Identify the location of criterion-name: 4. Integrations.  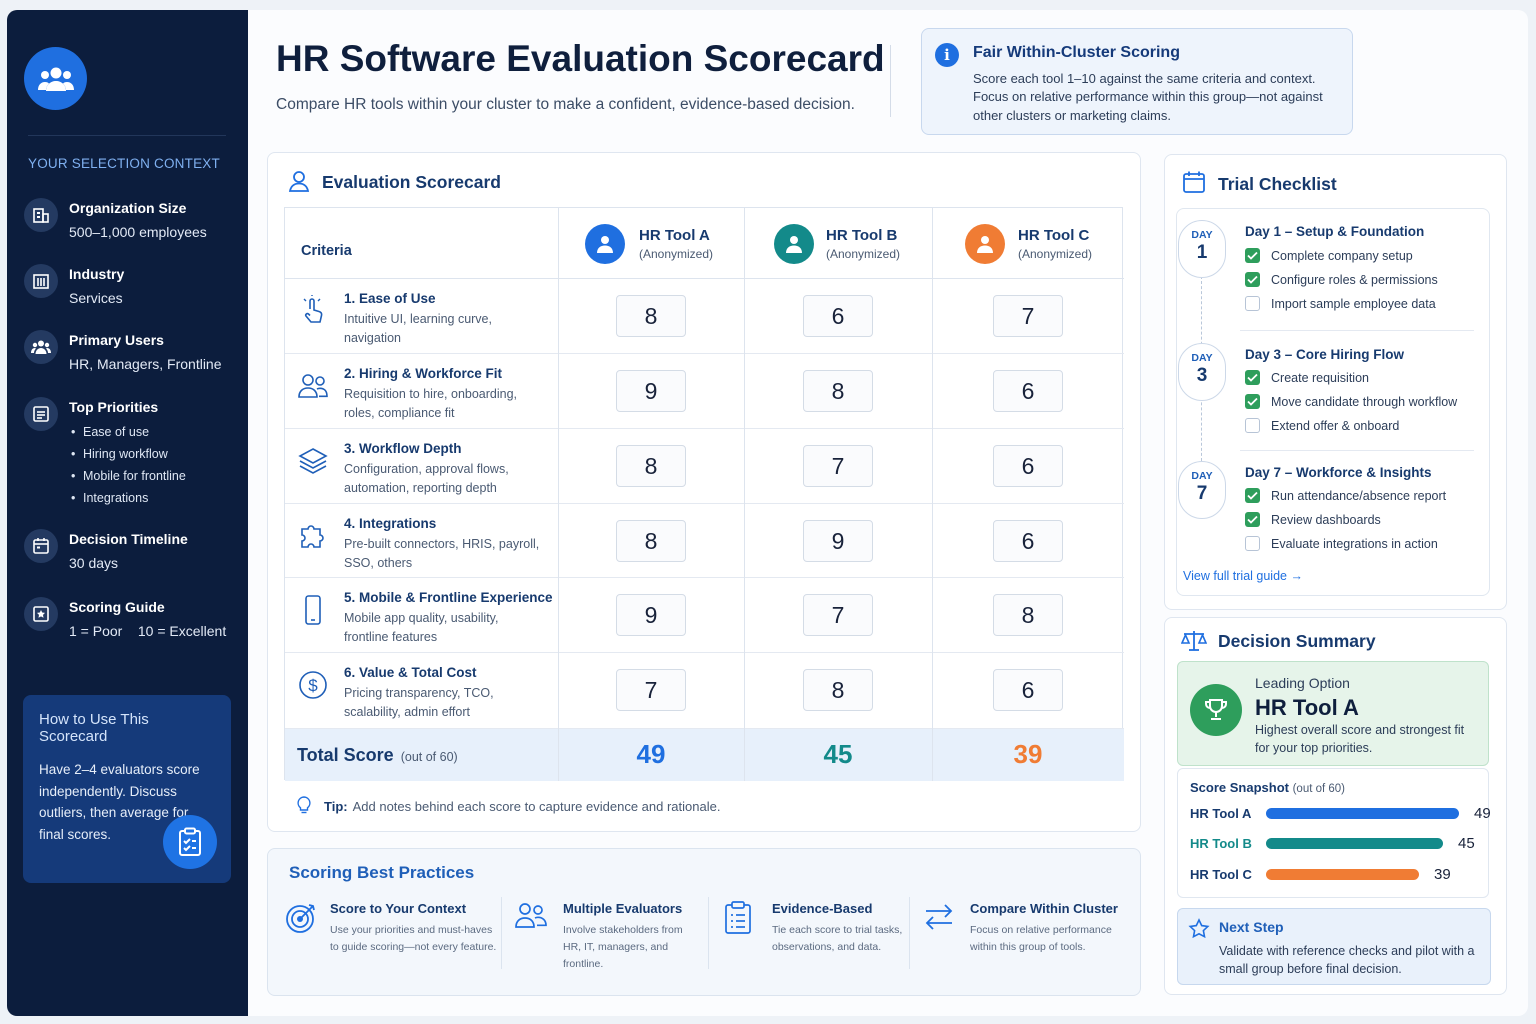
(390, 523).